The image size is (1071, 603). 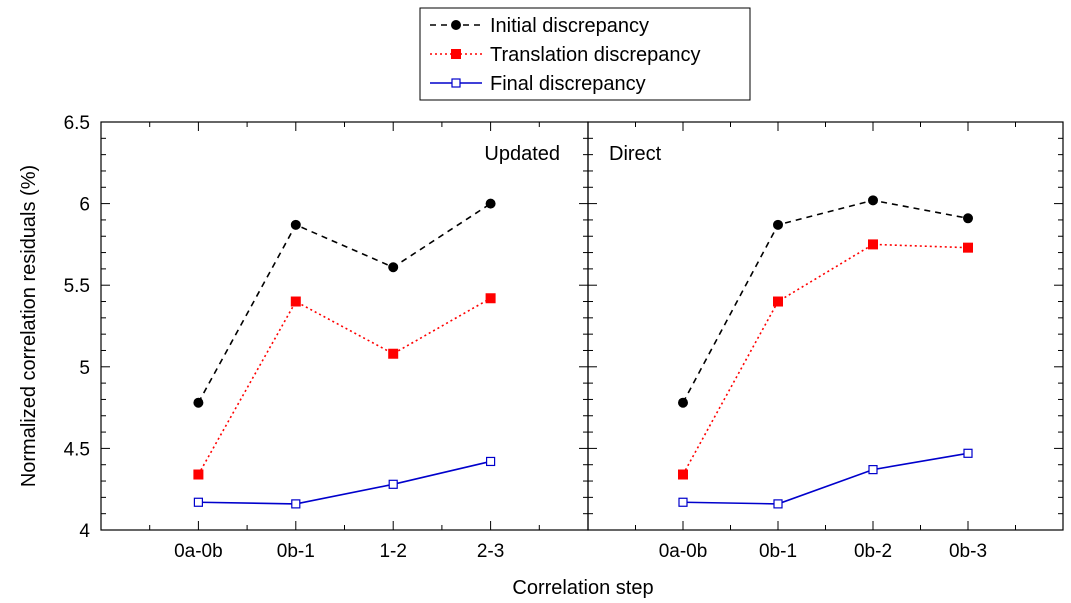 What do you see at coordinates (84, 368) in the screenshot?
I see `y-tick-label: 5` at bounding box center [84, 368].